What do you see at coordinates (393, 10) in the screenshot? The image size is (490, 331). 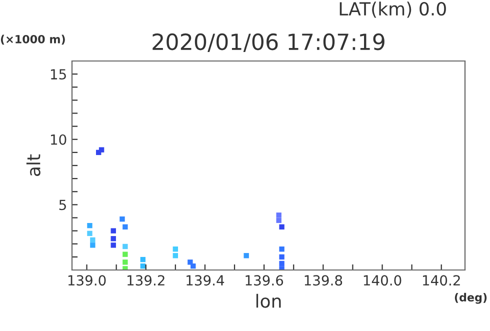 I see `text: LAT(km) 0.0` at bounding box center [393, 10].